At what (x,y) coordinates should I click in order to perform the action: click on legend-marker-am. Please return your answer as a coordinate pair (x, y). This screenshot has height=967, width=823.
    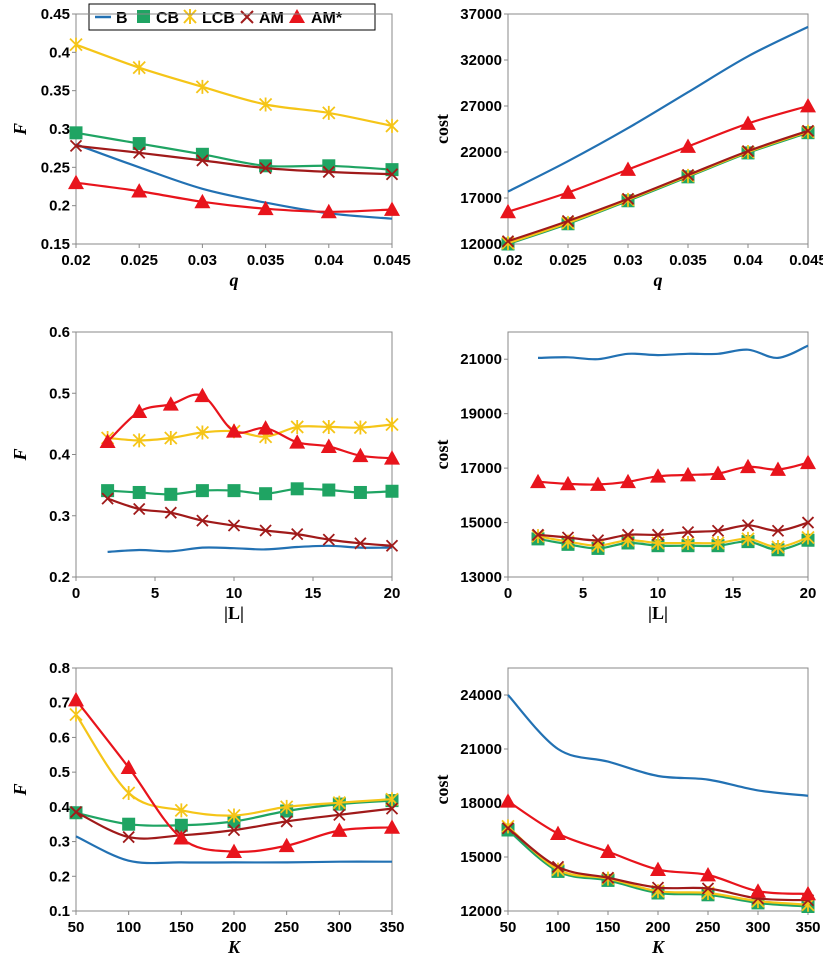
    Looking at the image, I should click on (247, 17).